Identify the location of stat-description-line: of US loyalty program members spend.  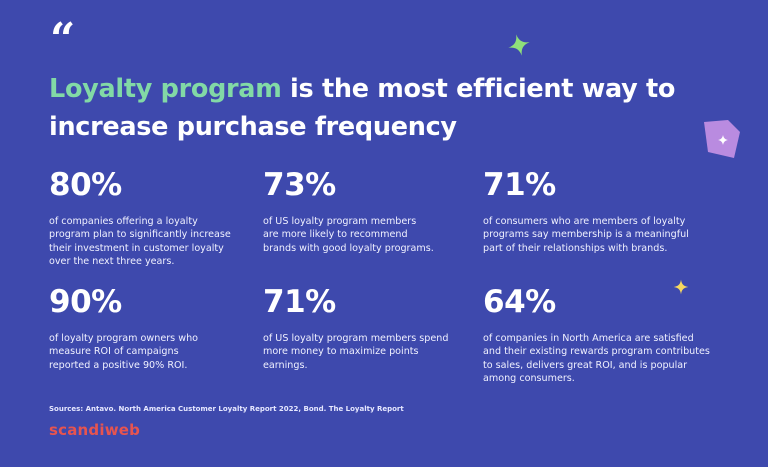
(356, 338).